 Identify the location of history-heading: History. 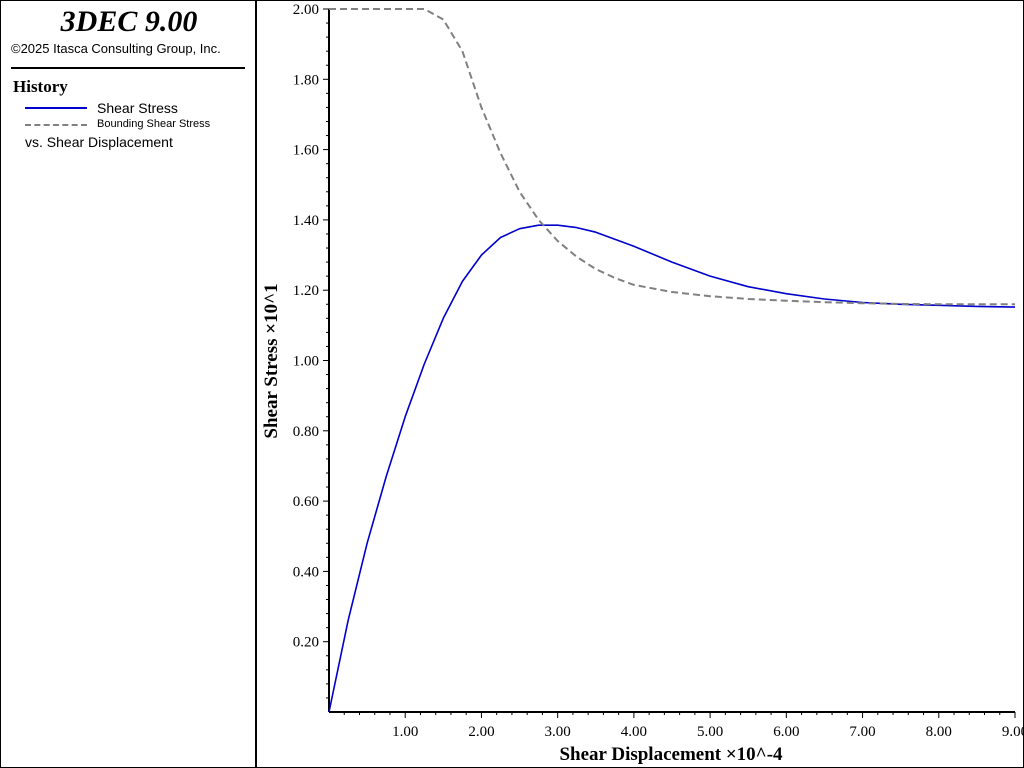
(40, 86).